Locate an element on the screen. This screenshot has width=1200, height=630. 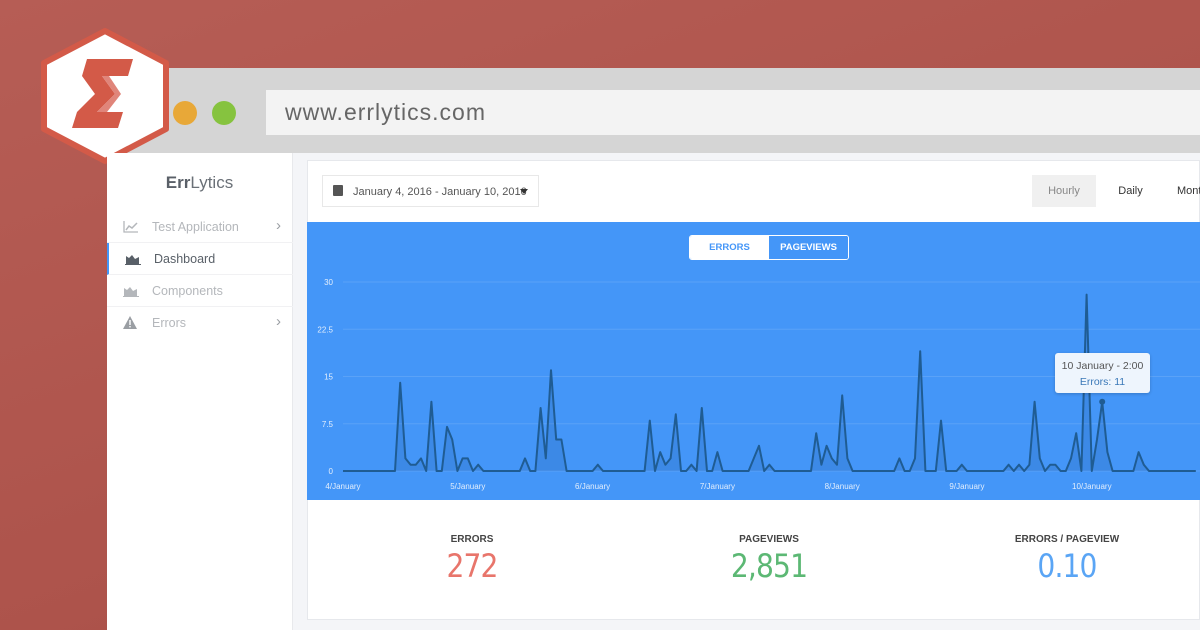
y-tick-label: 0 is located at coordinates (331, 471).